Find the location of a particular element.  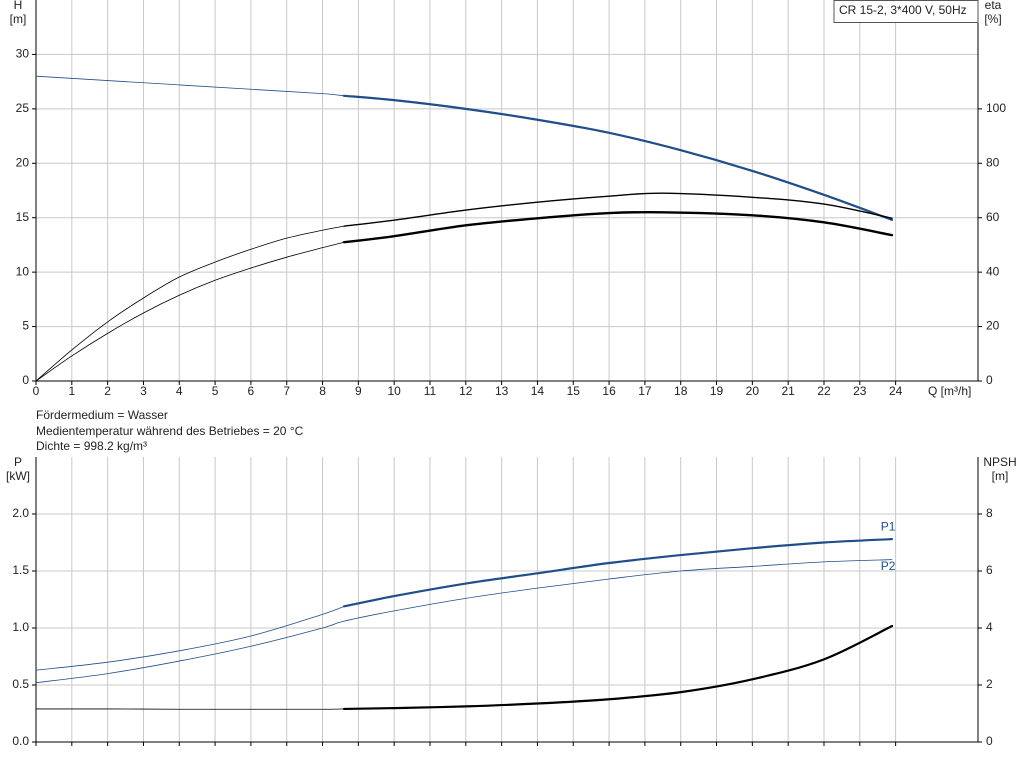

y-tick-label: 10 is located at coordinates (23, 271).